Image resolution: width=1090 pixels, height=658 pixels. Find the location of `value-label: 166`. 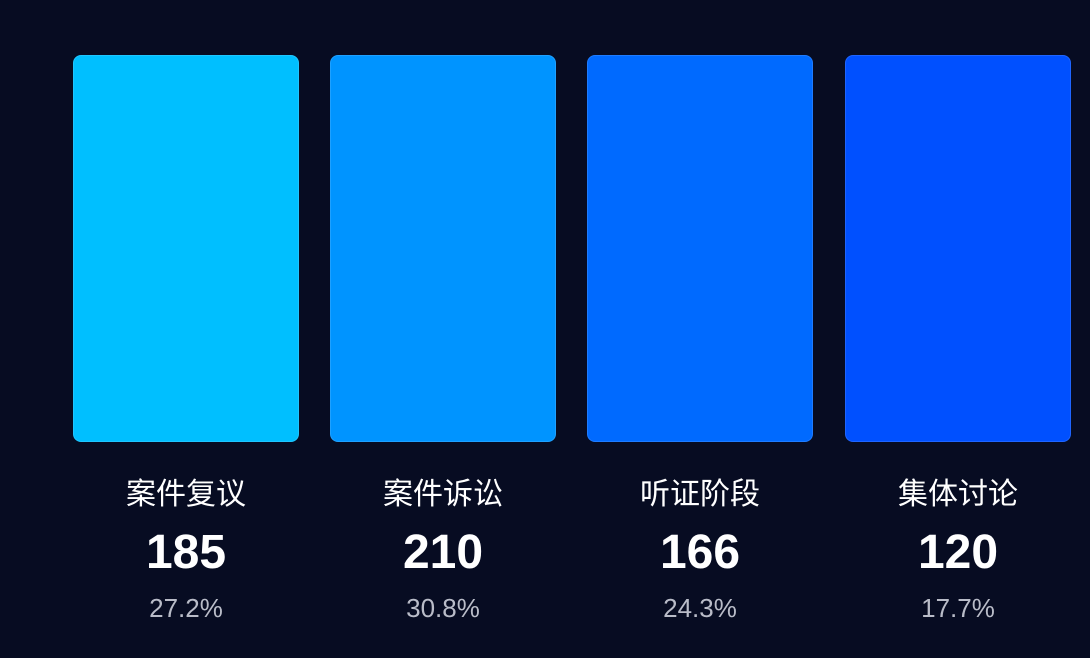

value-label: 166 is located at coordinates (700, 552).